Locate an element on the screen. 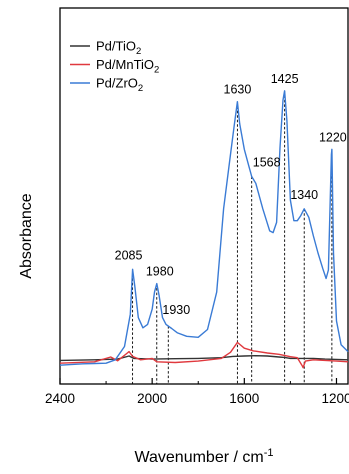 This screenshot has width=349, height=474. peak-label-2085: 2085 is located at coordinates (129, 255).